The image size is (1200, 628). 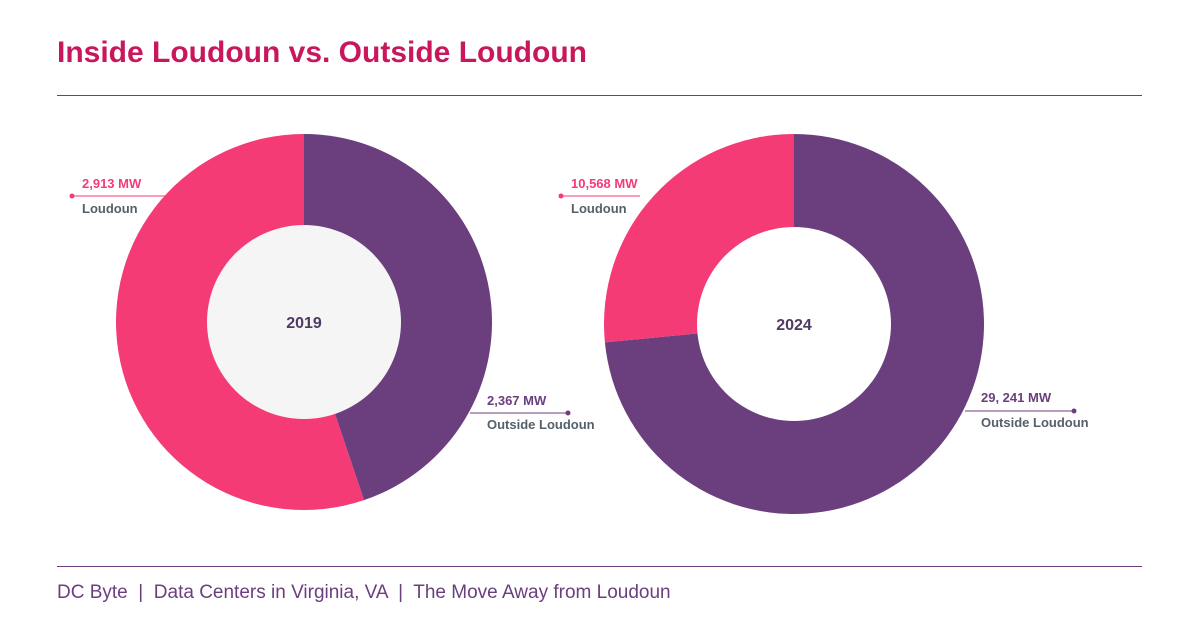 I want to click on value-label-loudoun-2024: 10,568 MW, so click(x=604, y=183).